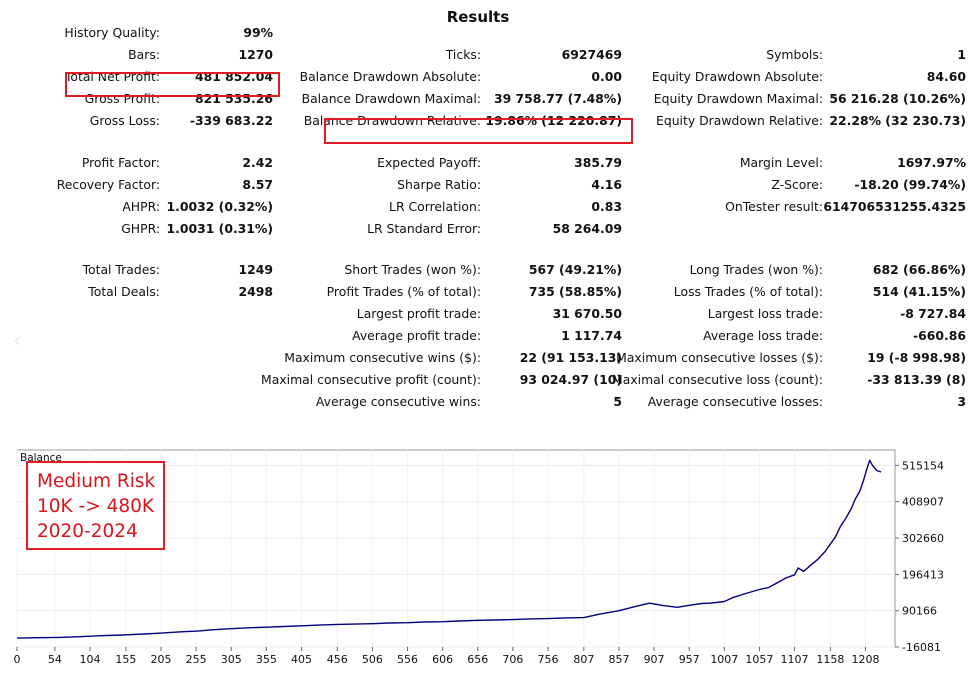 Image resolution: width=980 pixels, height=684 pixels. Describe the element at coordinates (231, 120) in the screenshot. I see `stat-value-gross-loss: -339 683.22` at that location.